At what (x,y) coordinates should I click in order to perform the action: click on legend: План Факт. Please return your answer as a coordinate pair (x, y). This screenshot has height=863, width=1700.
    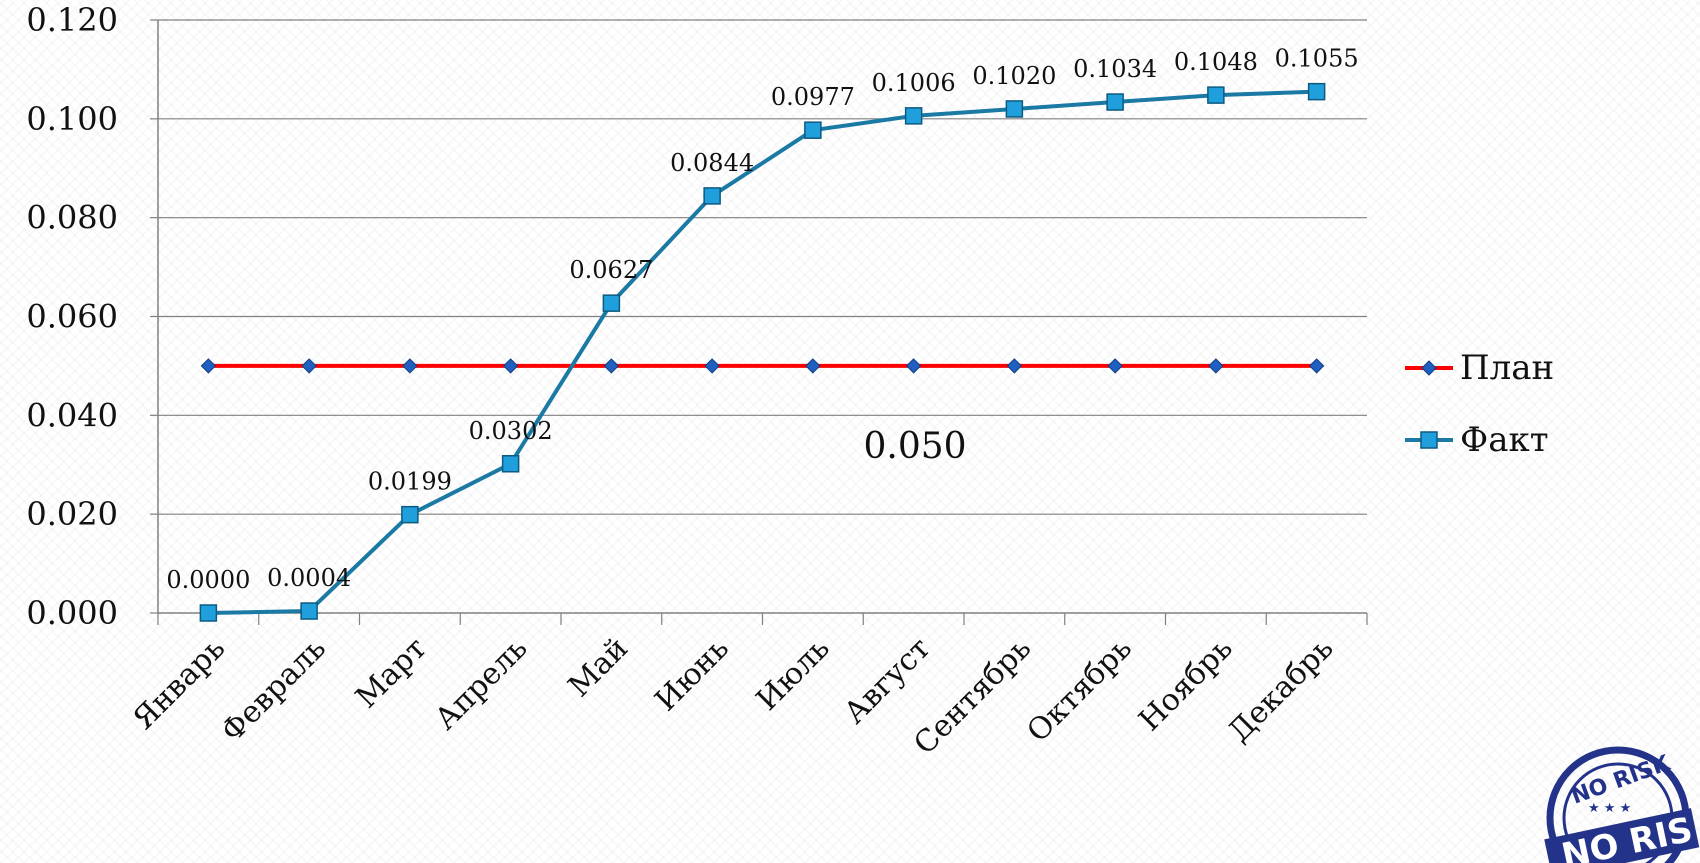
    Looking at the image, I should click on (1479, 404).